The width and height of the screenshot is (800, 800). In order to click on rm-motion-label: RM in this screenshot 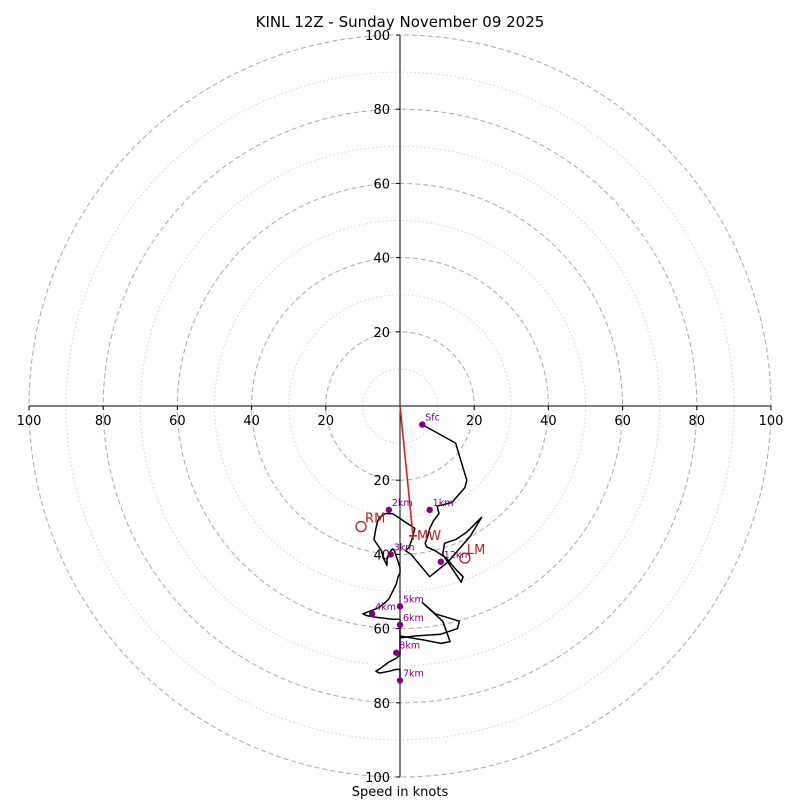, I will do `click(375, 519)`.